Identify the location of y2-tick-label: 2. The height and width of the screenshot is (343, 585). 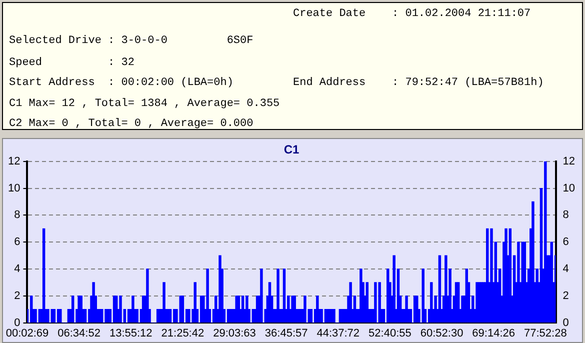
(565, 296).